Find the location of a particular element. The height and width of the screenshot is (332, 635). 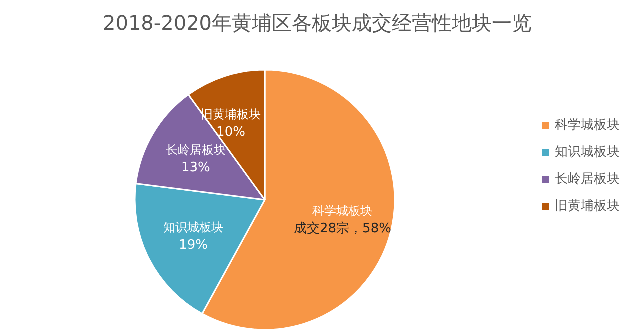

legend-label: 知识城板块 is located at coordinates (587, 152).